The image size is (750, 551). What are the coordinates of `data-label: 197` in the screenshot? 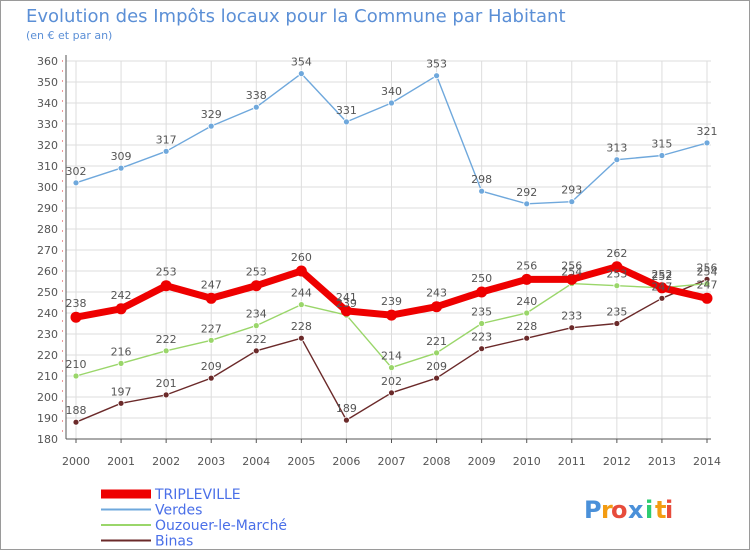 It's located at (121, 391).